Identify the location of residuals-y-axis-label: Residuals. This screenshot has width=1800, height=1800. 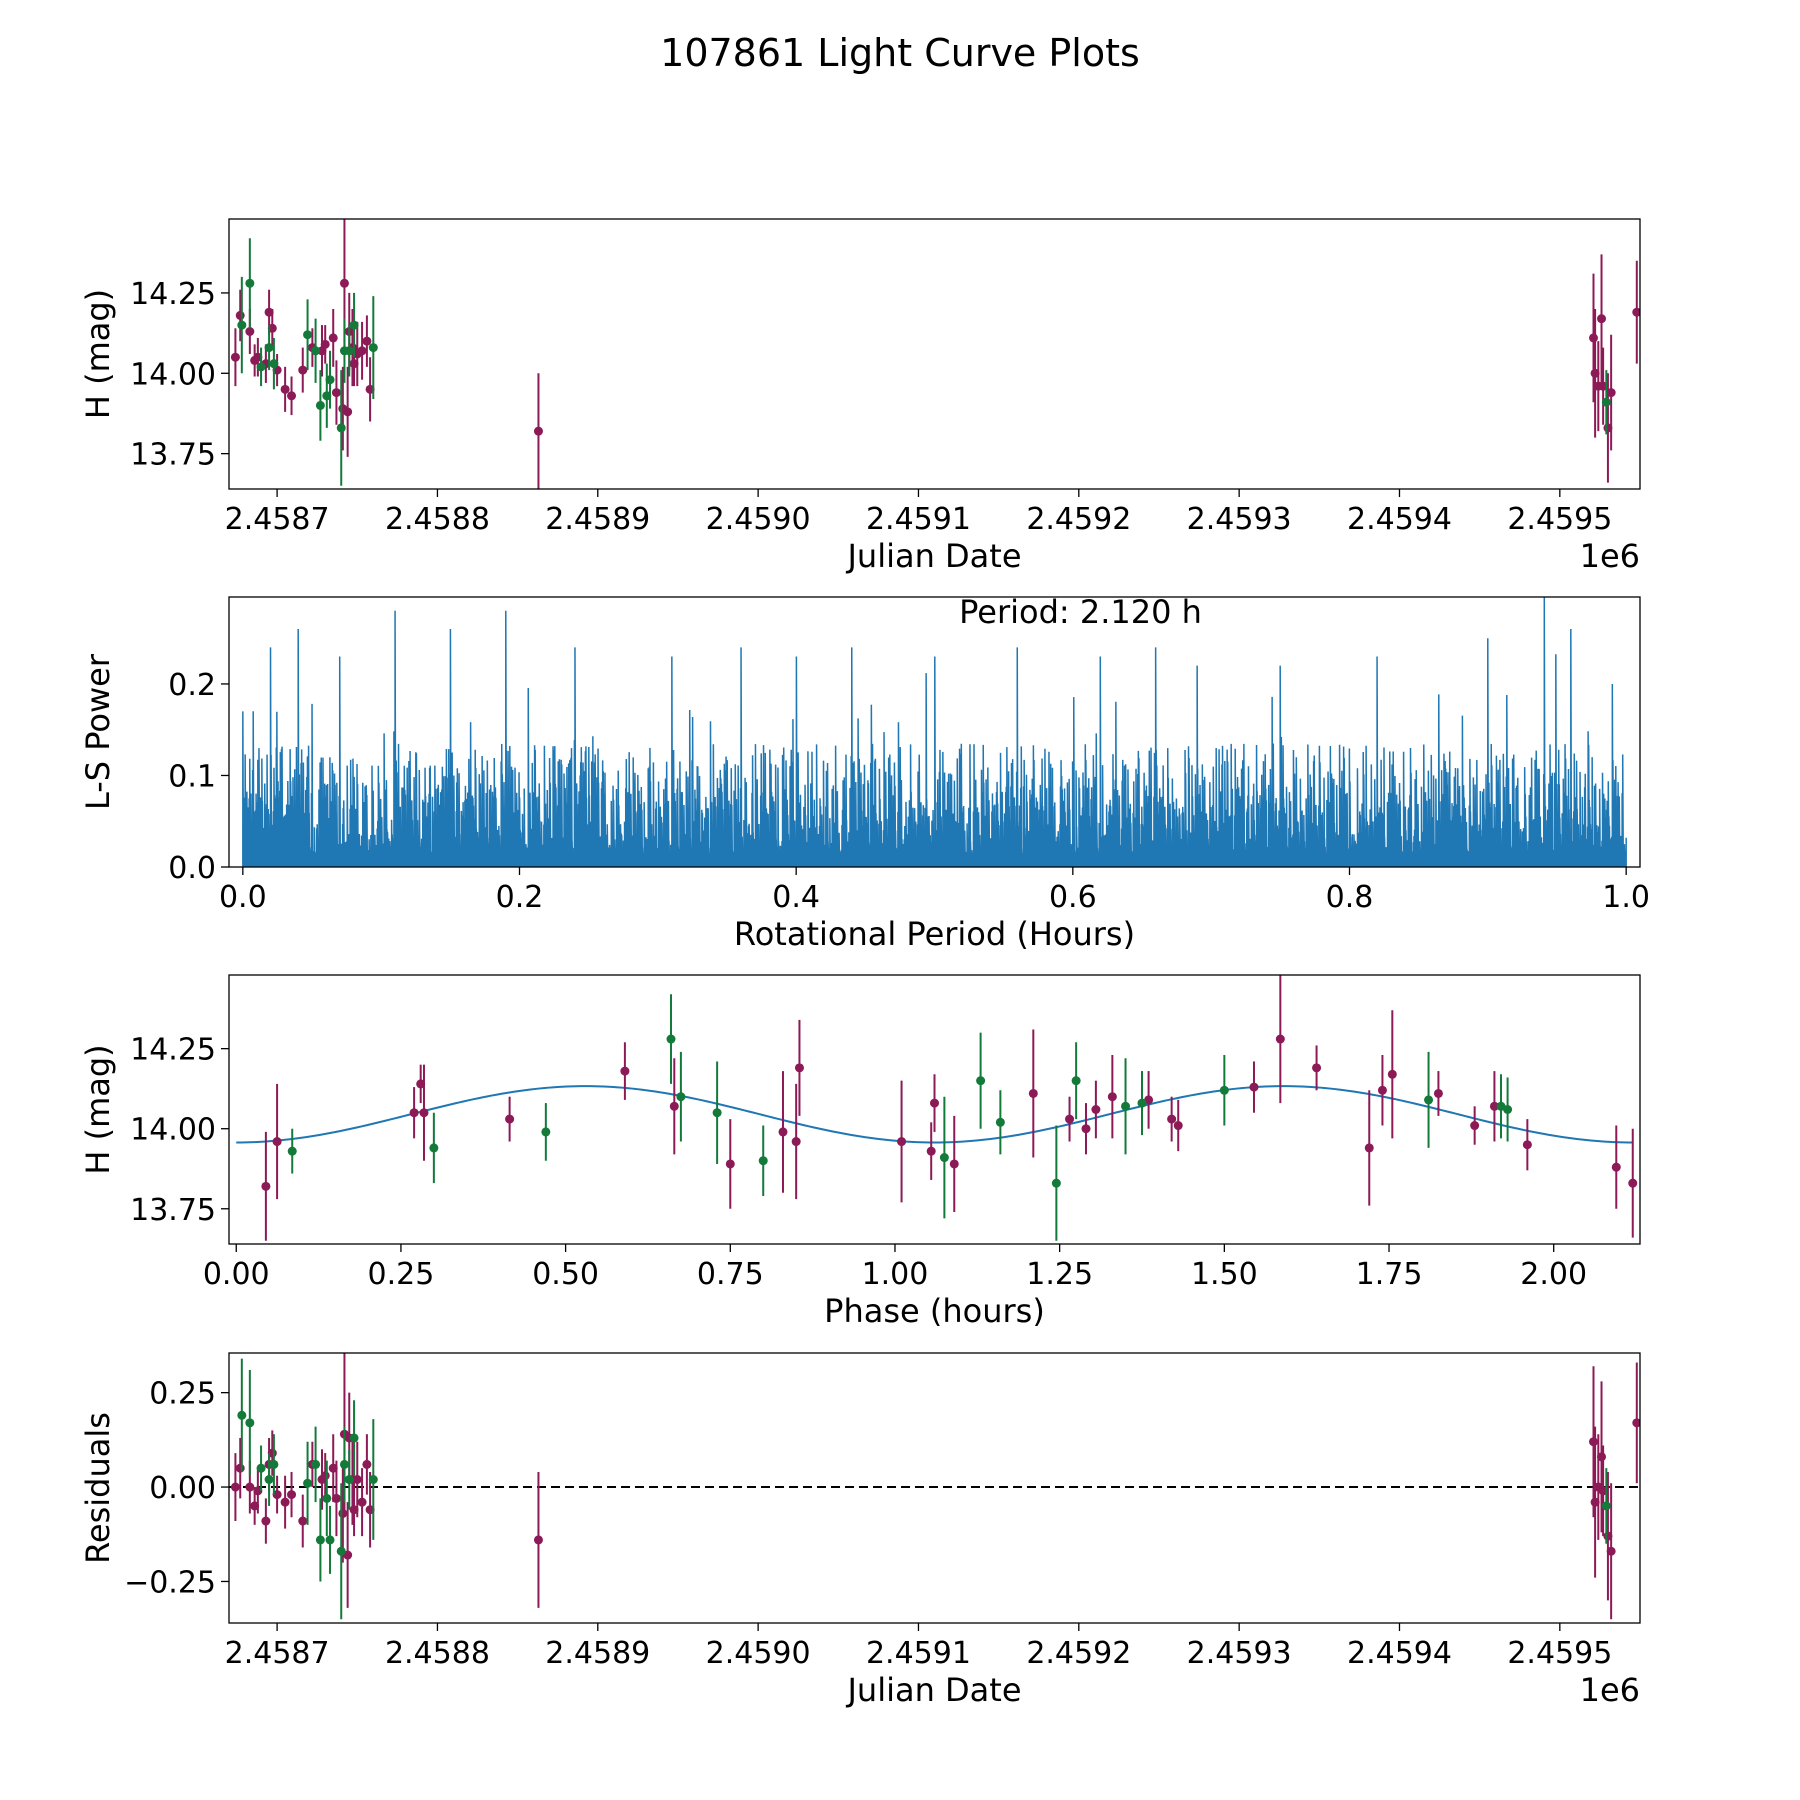
(98, 1488).